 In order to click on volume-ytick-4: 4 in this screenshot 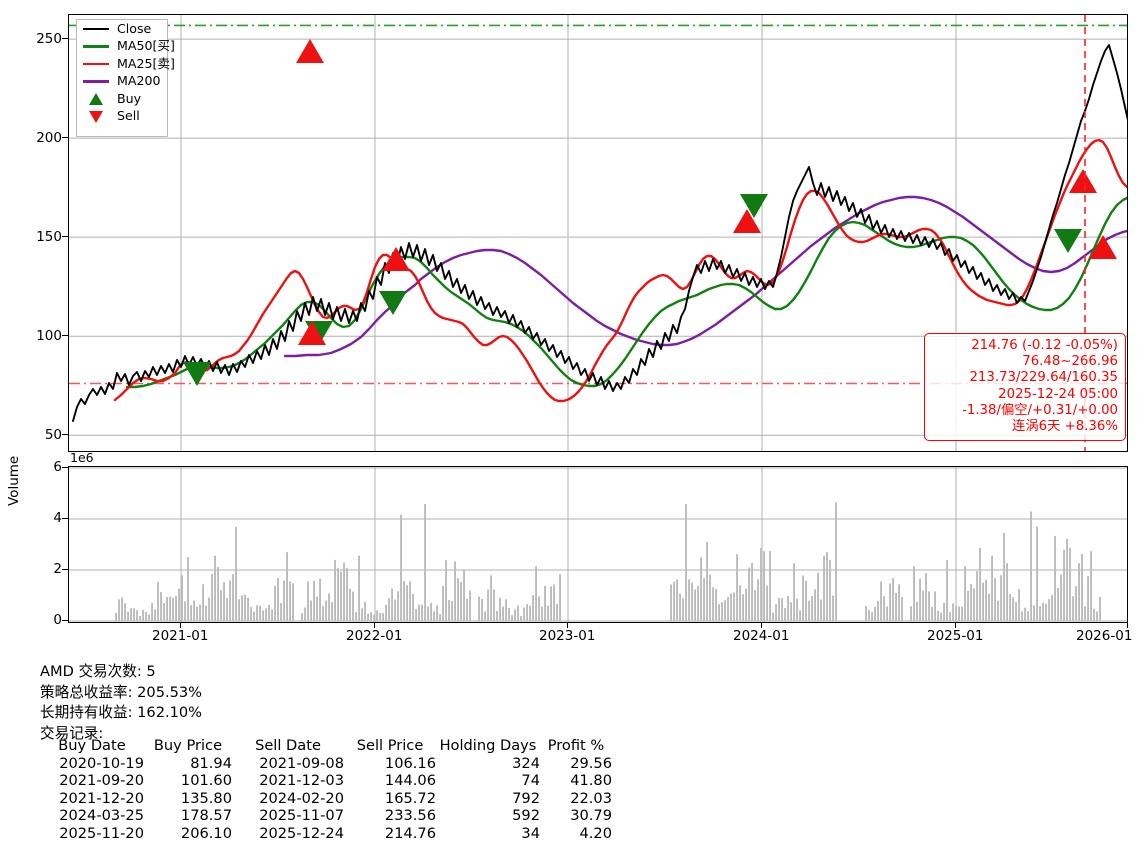, I will do `click(57, 518)`.